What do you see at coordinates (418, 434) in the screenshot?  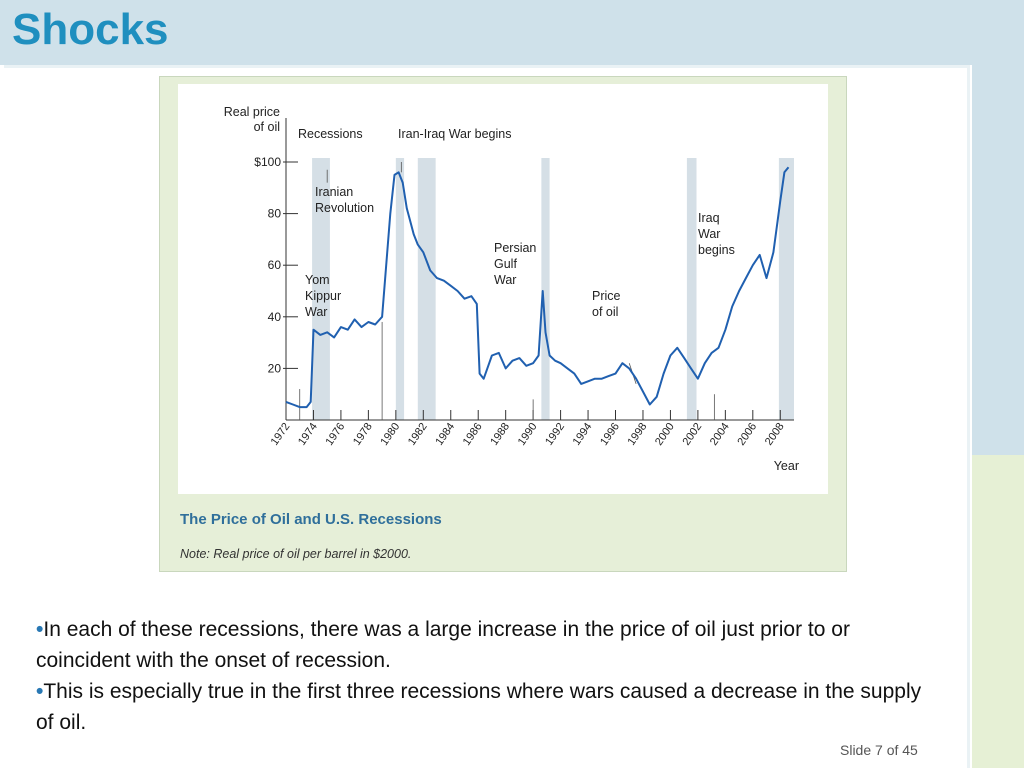 I see `x-tick-label: 1982` at bounding box center [418, 434].